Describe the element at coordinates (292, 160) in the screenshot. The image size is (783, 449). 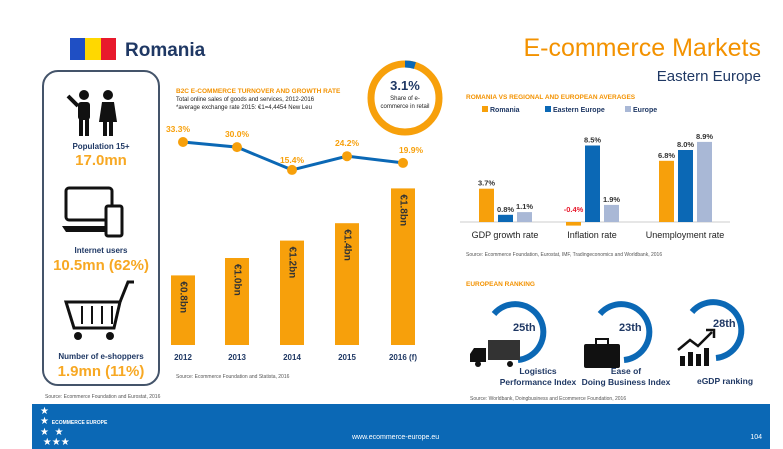
I see `growth-label: 15.4%` at that location.